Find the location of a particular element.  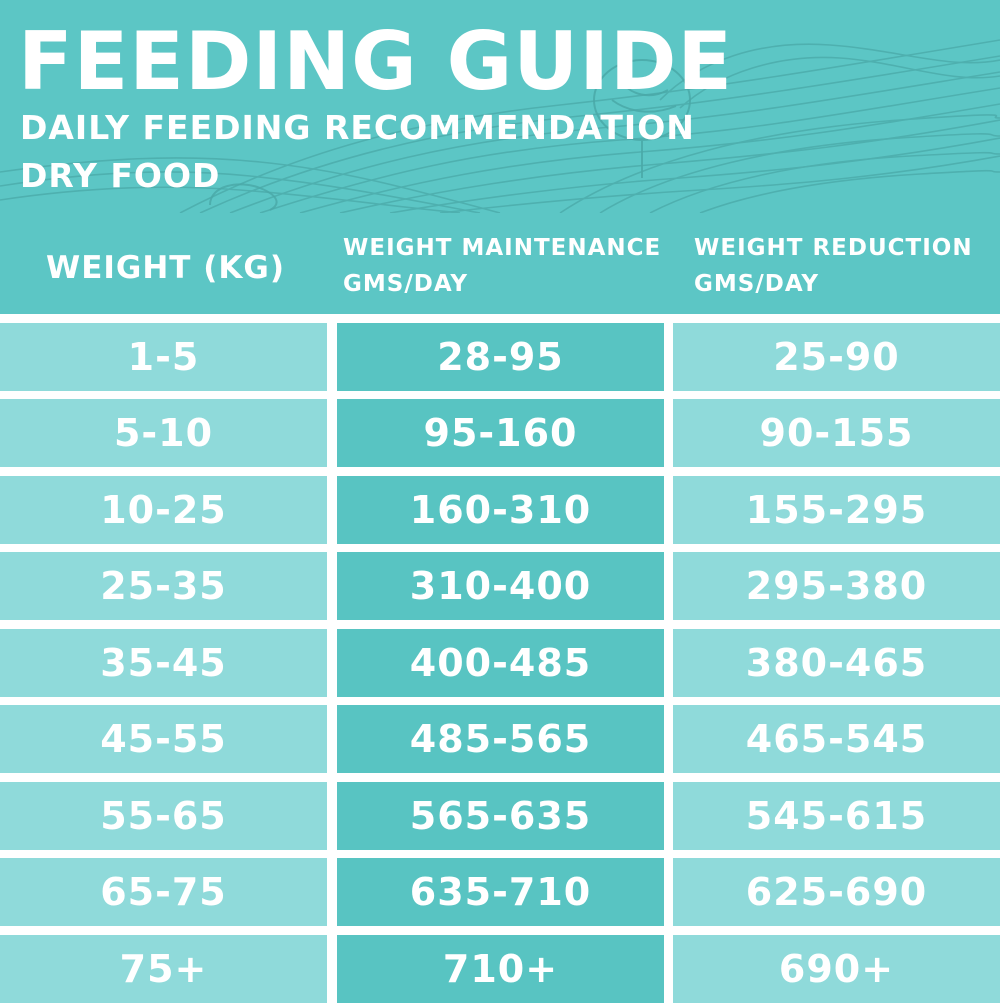

column-header-reduction-line2: GMS/DAY is located at coordinates (757, 284).